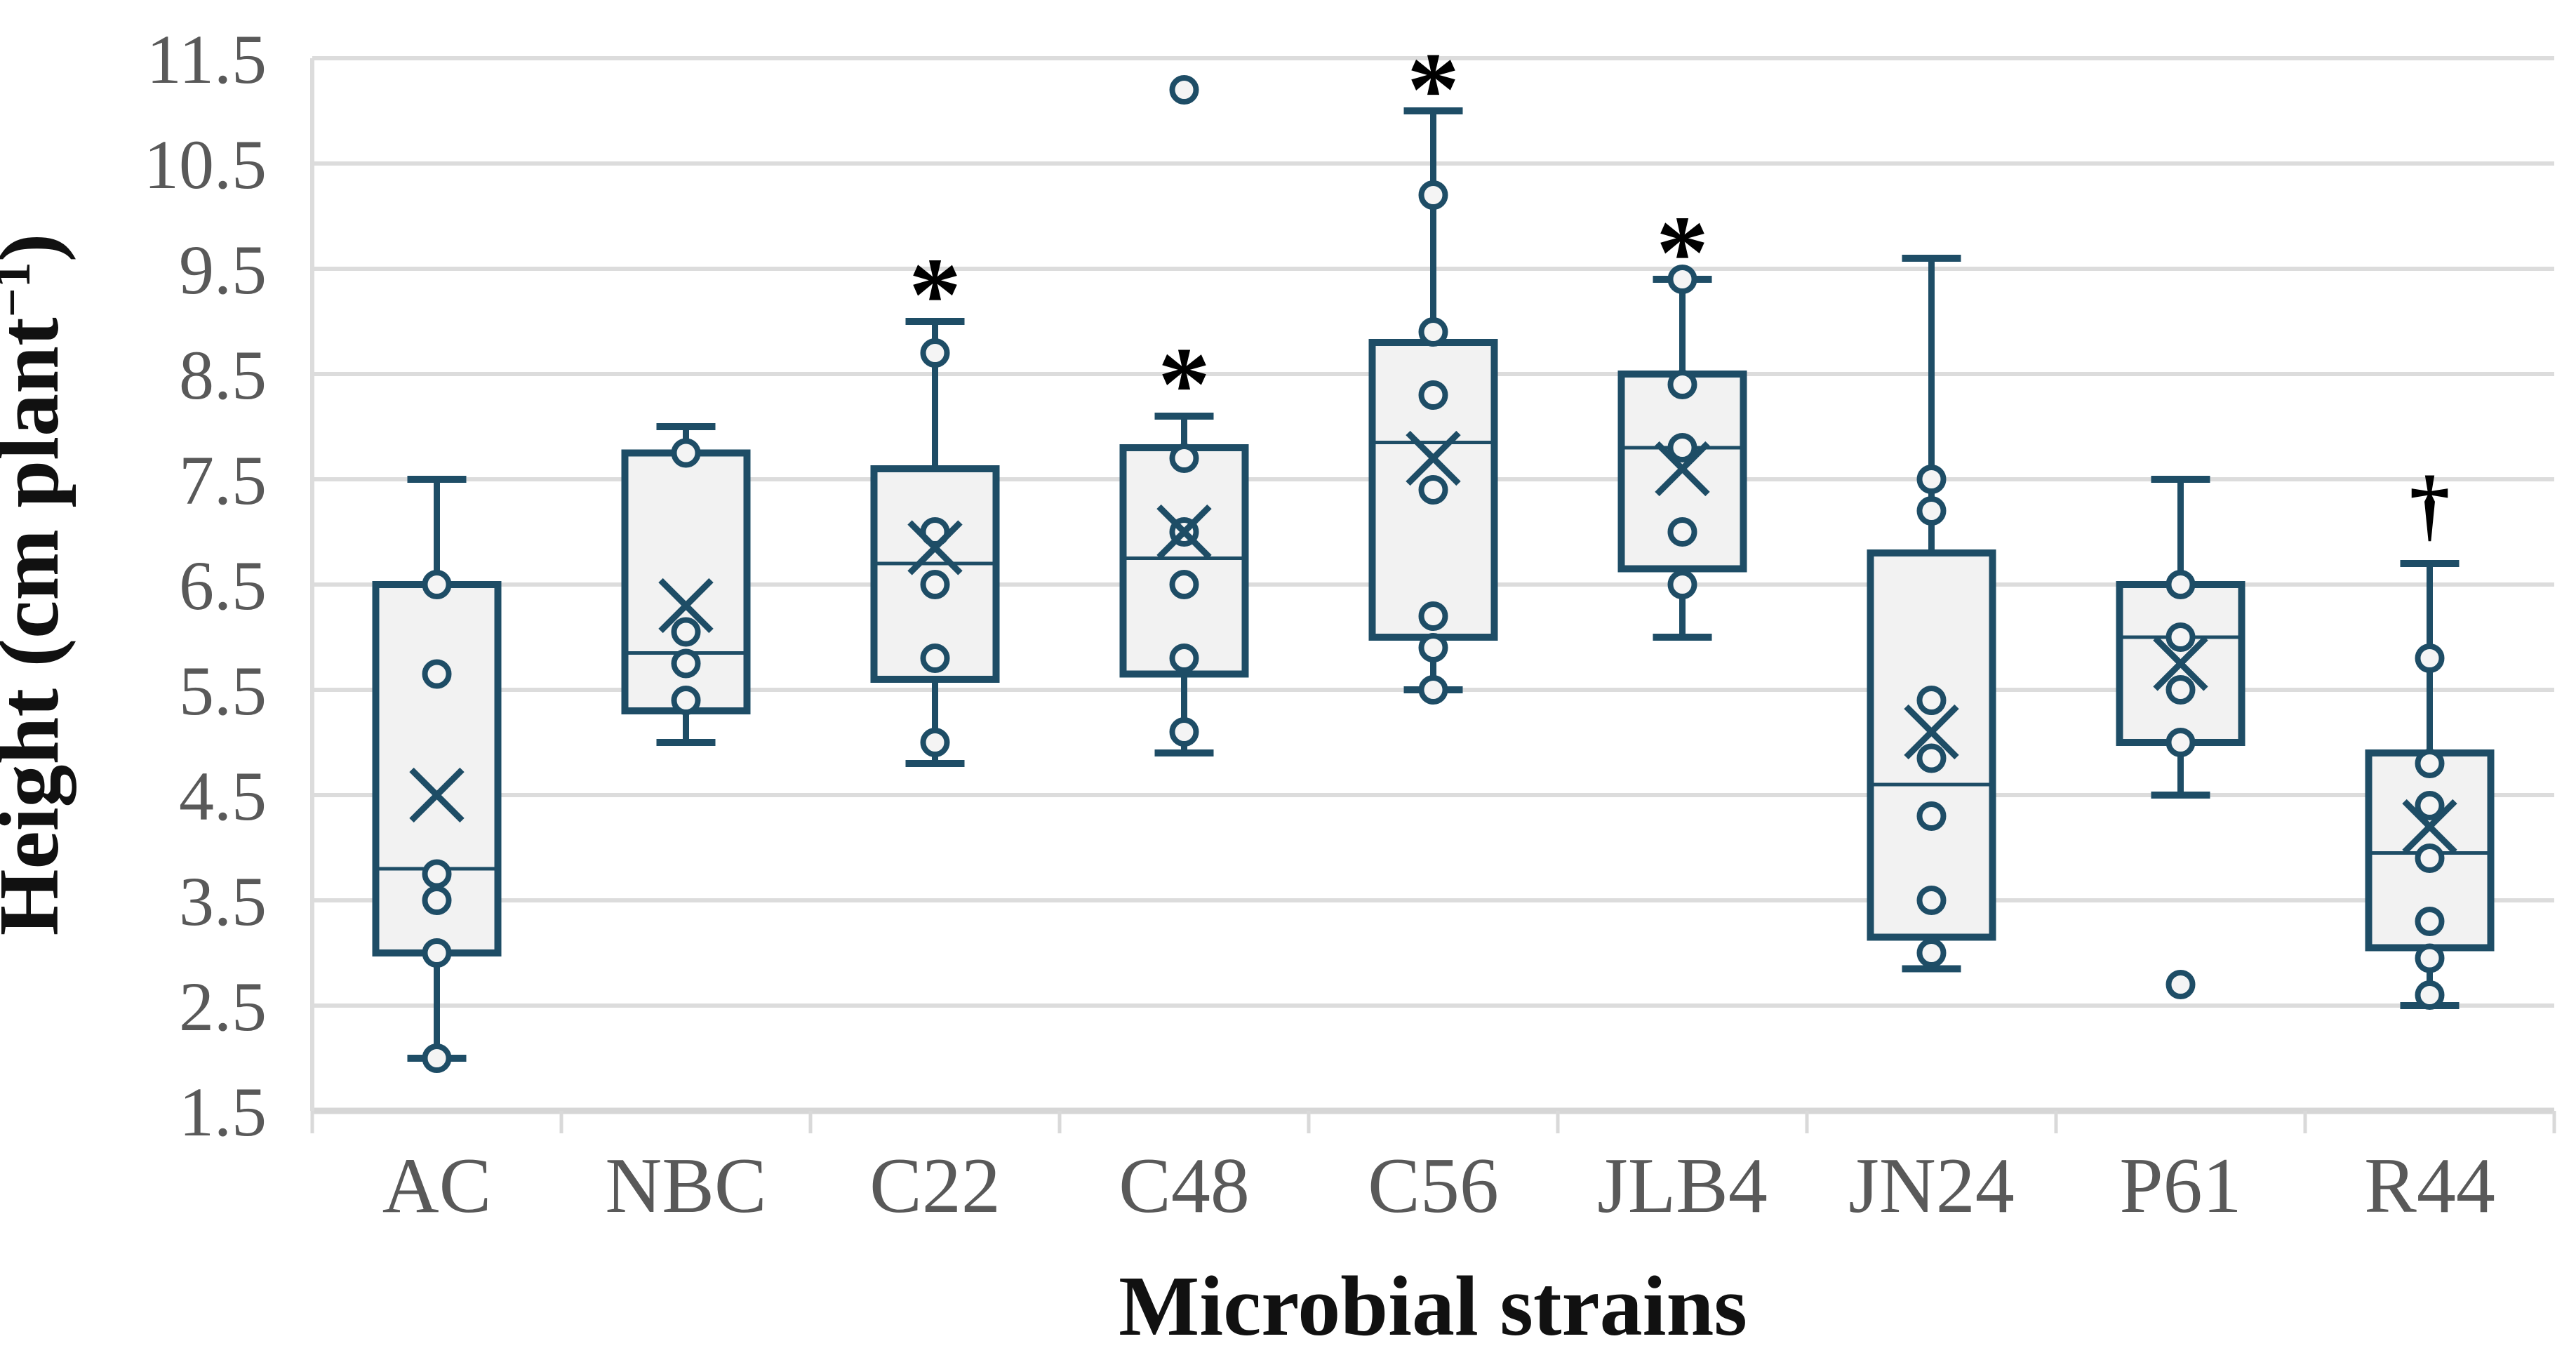 The image size is (2576, 1367). Describe the element at coordinates (1931, 1185) in the screenshot. I see `x-category-label-JN24: JN24` at that location.